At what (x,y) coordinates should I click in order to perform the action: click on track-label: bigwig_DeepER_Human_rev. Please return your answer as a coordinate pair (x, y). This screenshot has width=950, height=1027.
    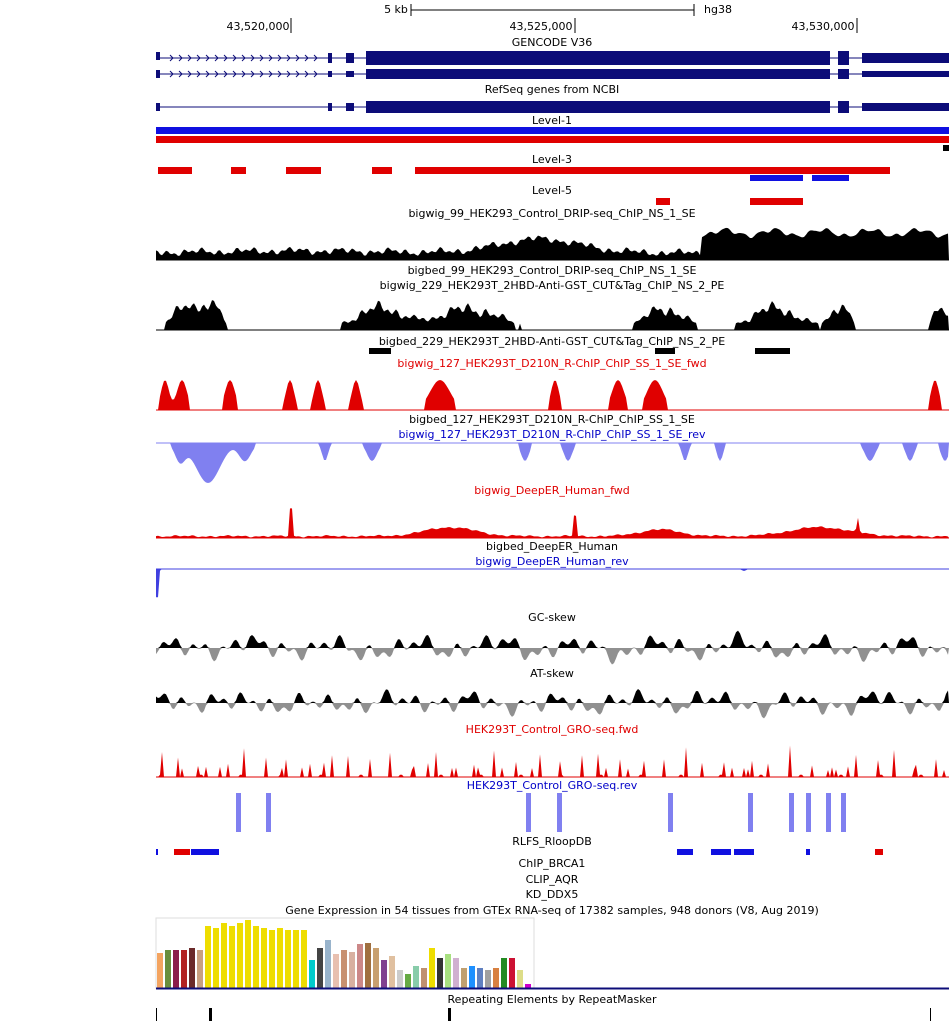
    Looking at the image, I should click on (552, 561).